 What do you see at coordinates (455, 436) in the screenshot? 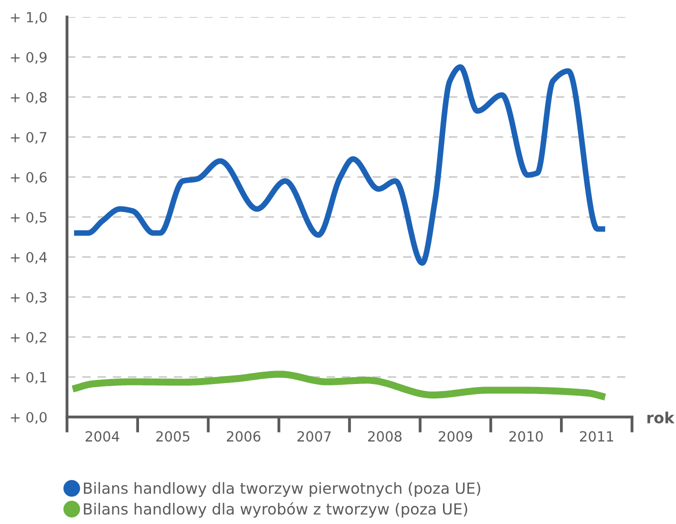
I see `x-tick-label: 2009` at bounding box center [455, 436].